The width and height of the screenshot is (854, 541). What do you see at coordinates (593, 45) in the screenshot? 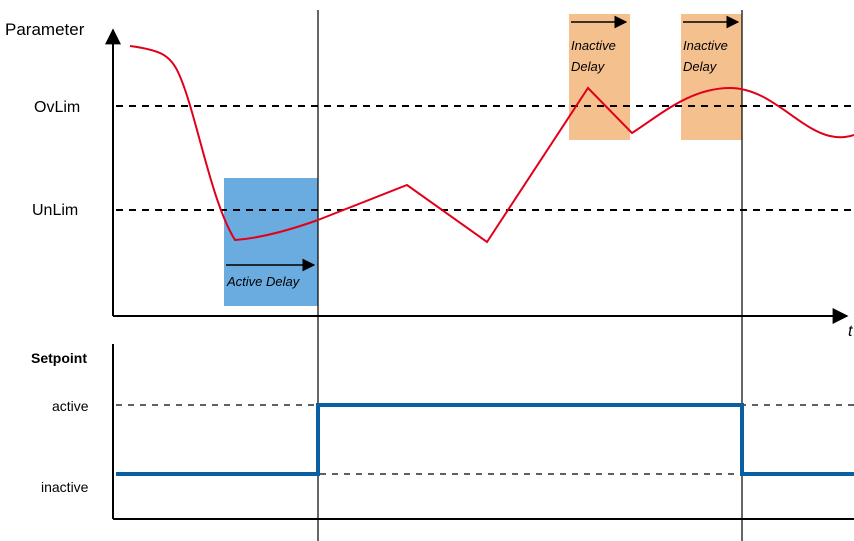
I see `inactive-delay-label-1-line1: Inactive` at bounding box center [593, 45].